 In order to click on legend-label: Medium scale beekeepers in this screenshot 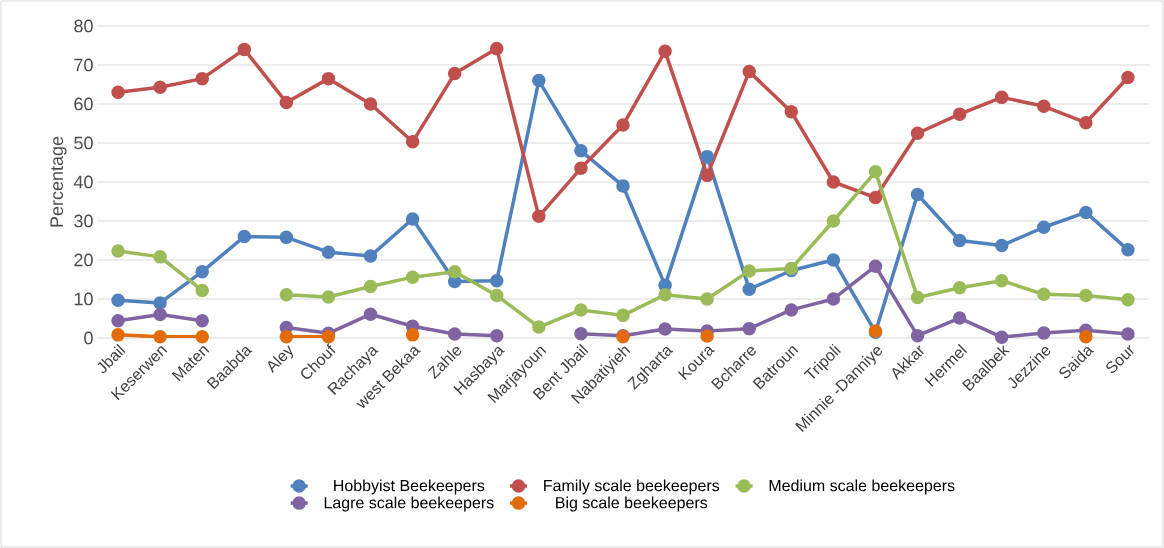, I will do `click(862, 487)`.